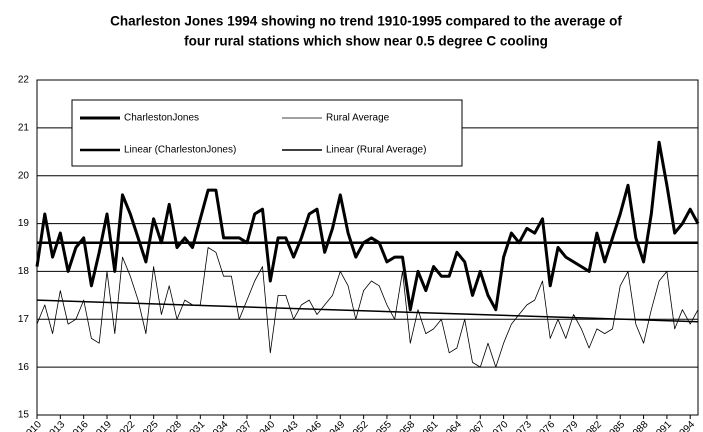 This screenshot has width=703, height=432. I want to click on x-tick-label: 1988, so click(639, 425).